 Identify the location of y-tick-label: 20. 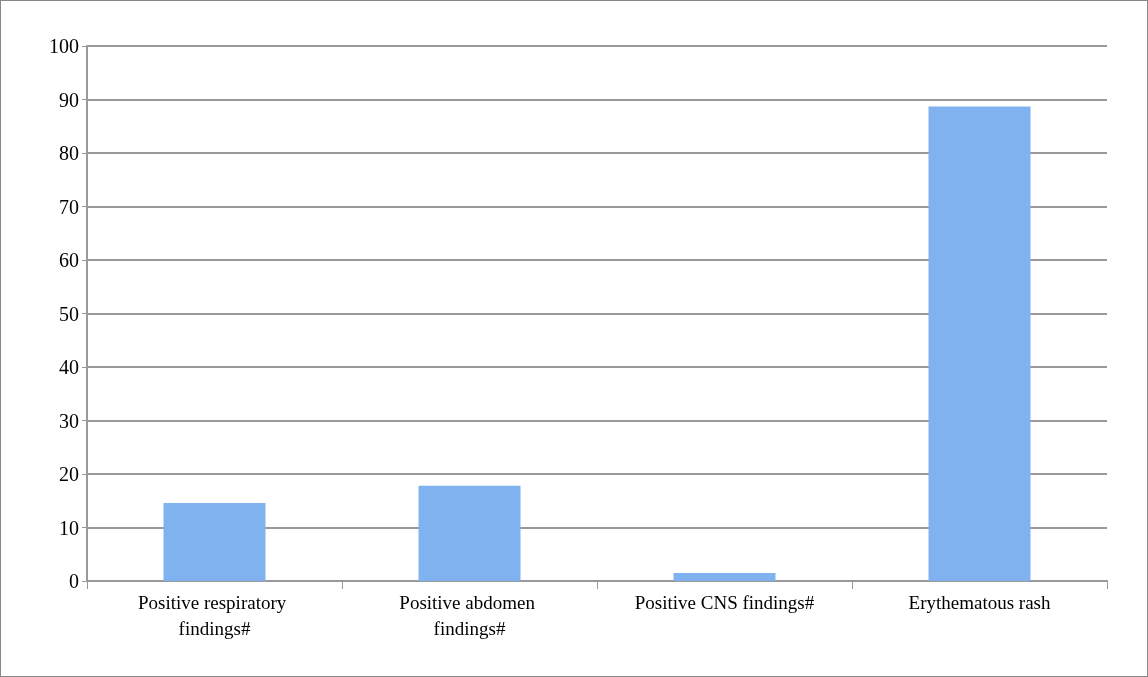
(69, 474).